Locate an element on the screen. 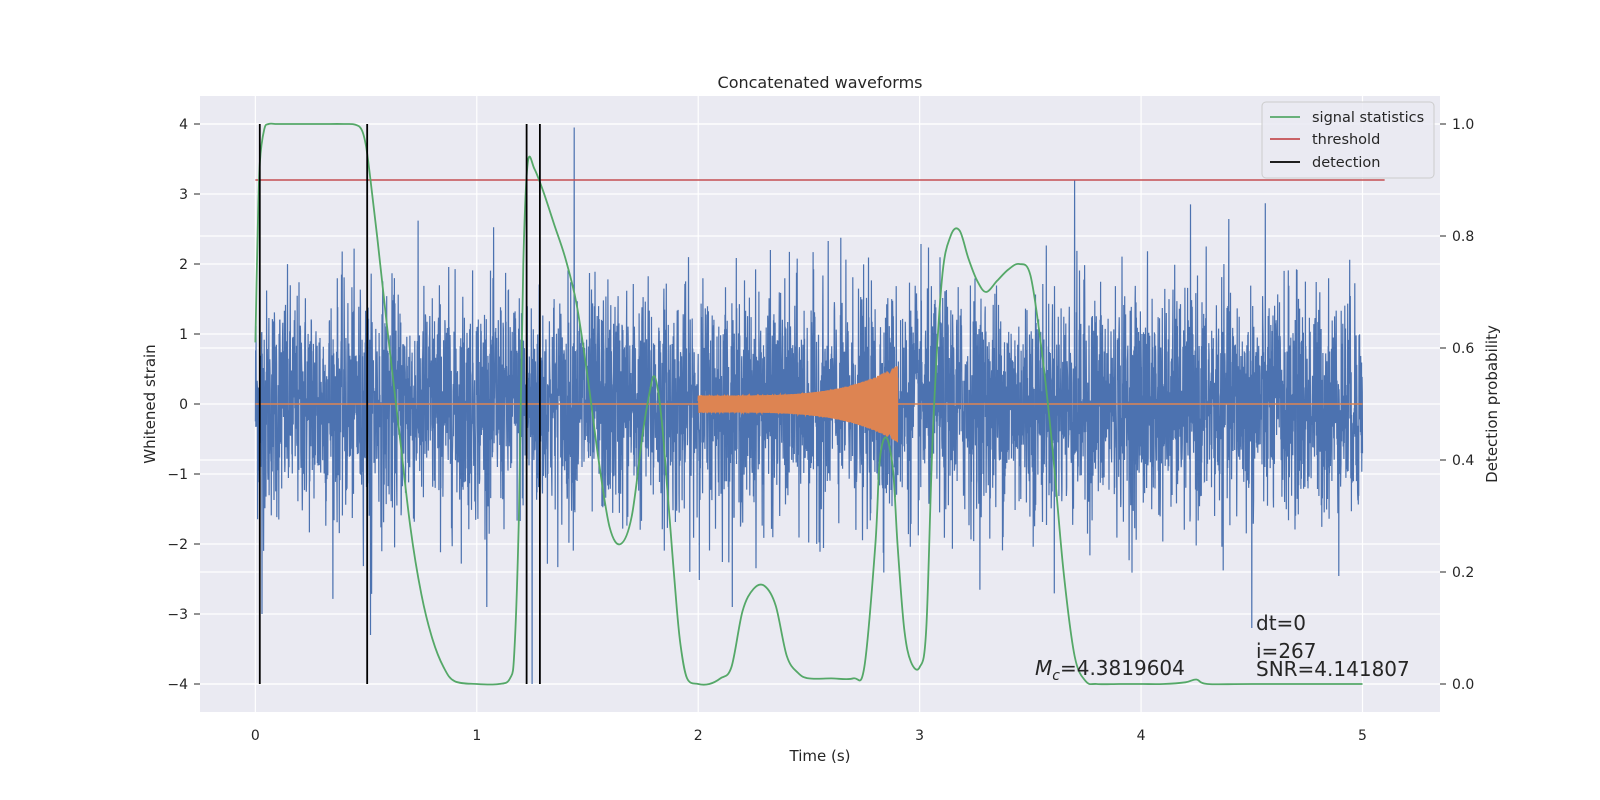 Image resolution: width=1600 pixels, height=800 pixels. legend-box is located at coordinates (1348, 140).